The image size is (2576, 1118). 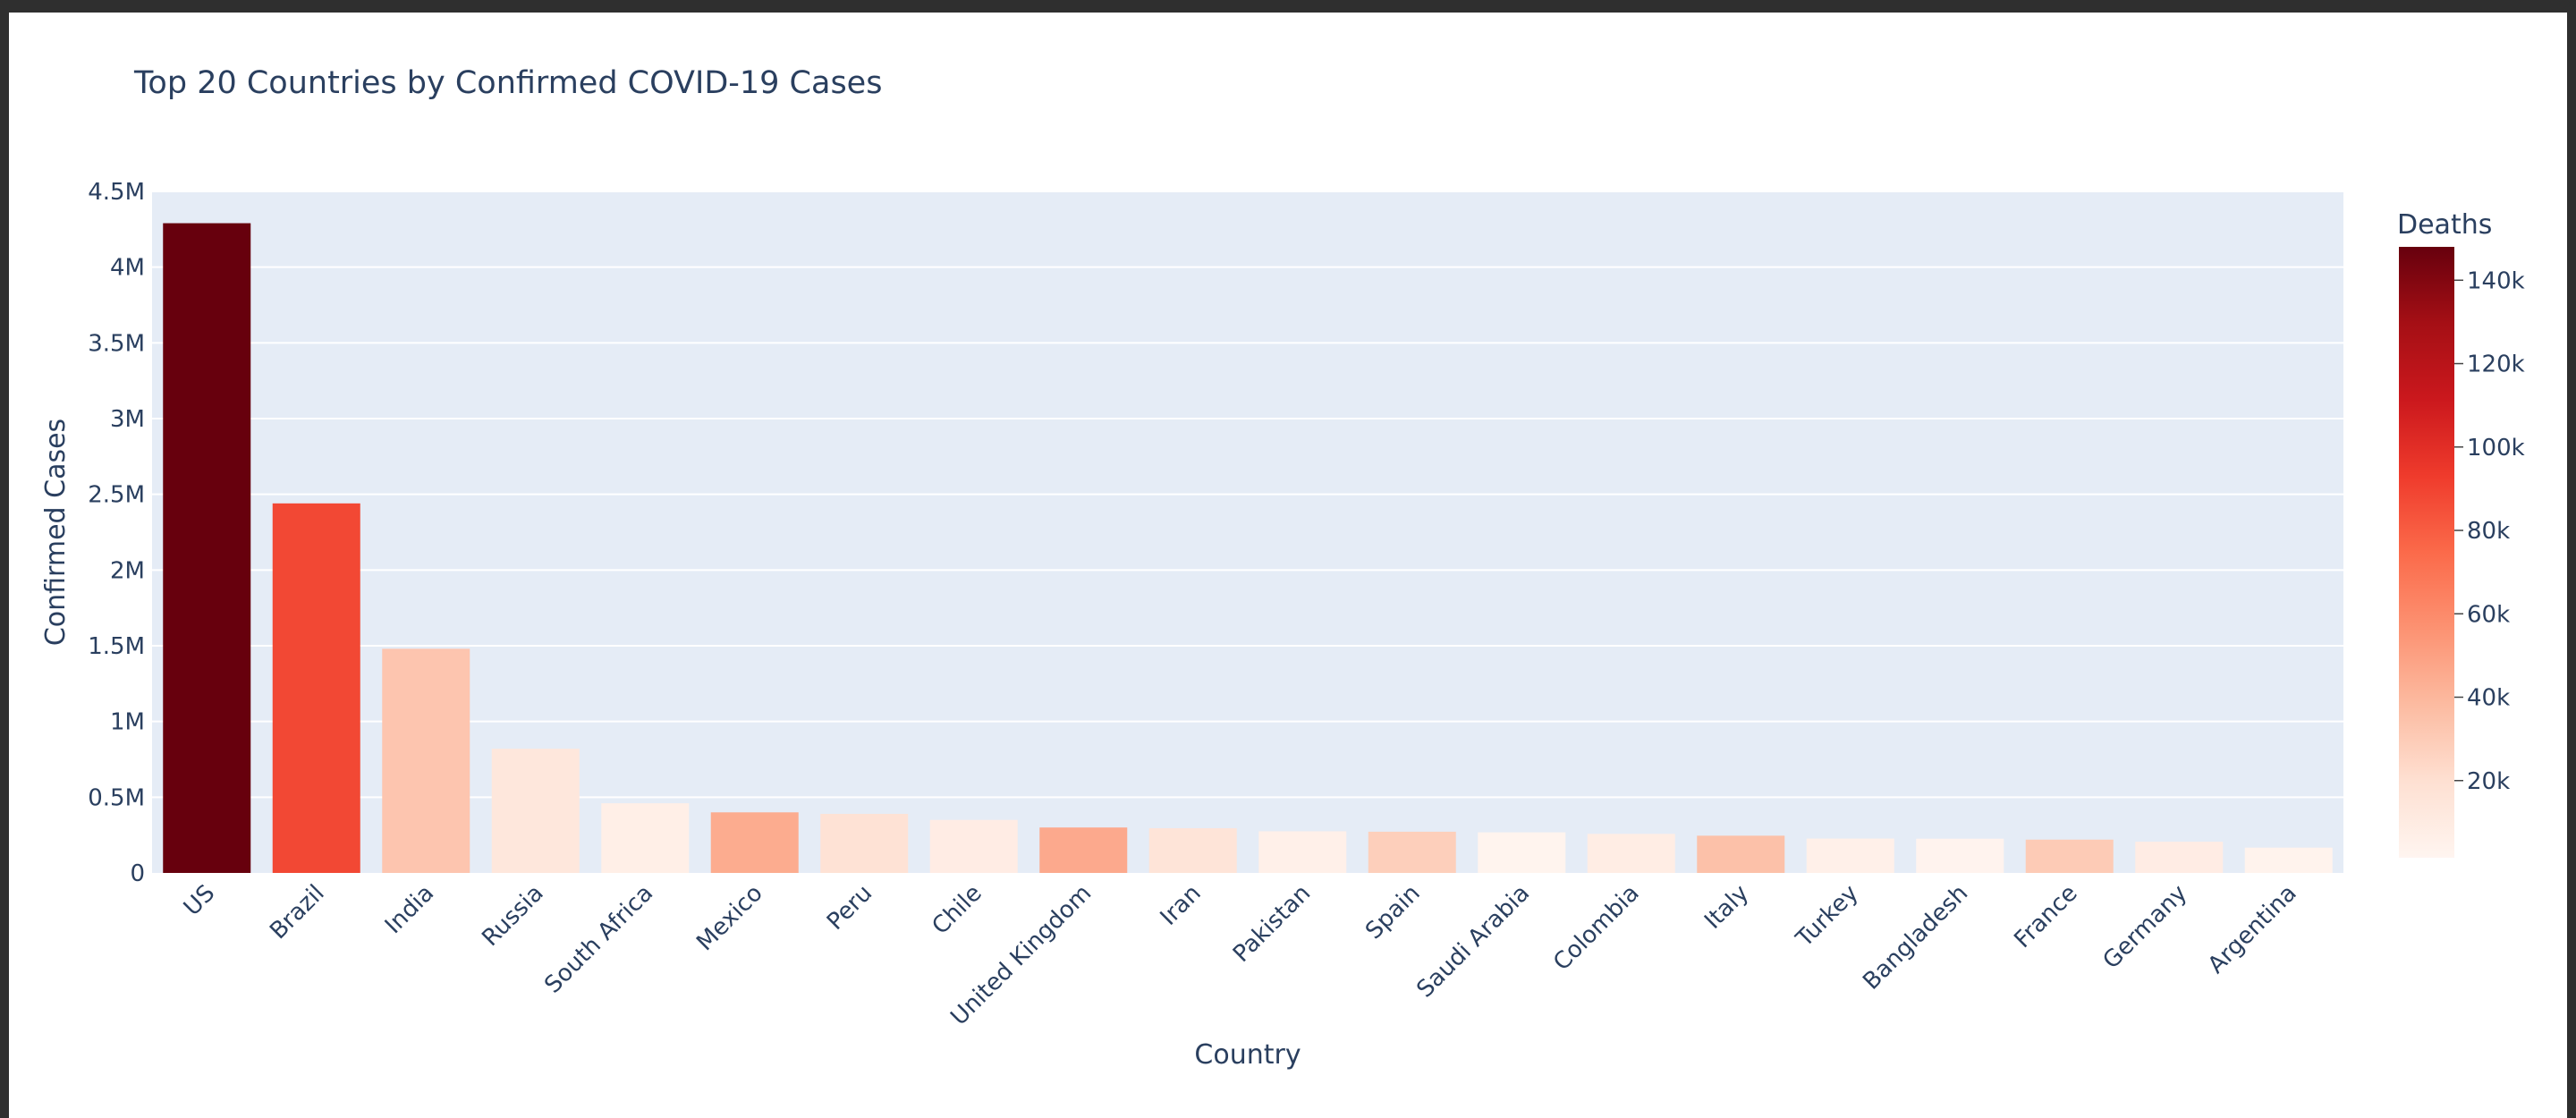 What do you see at coordinates (2496, 280) in the screenshot?
I see `colorbar-tick-label: 140k` at bounding box center [2496, 280].